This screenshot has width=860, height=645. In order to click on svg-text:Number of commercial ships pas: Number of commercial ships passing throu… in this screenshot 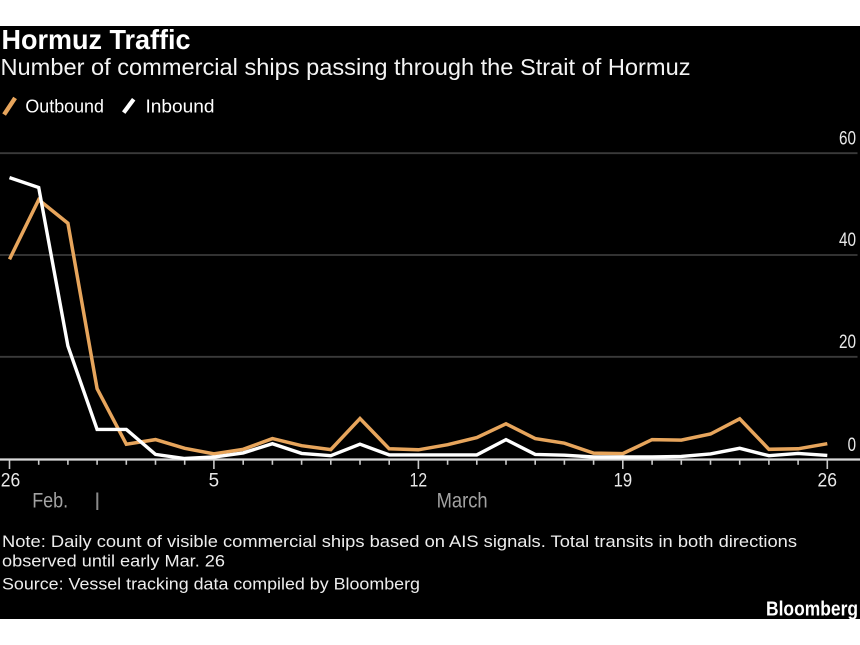, I will do `click(346, 67)`.